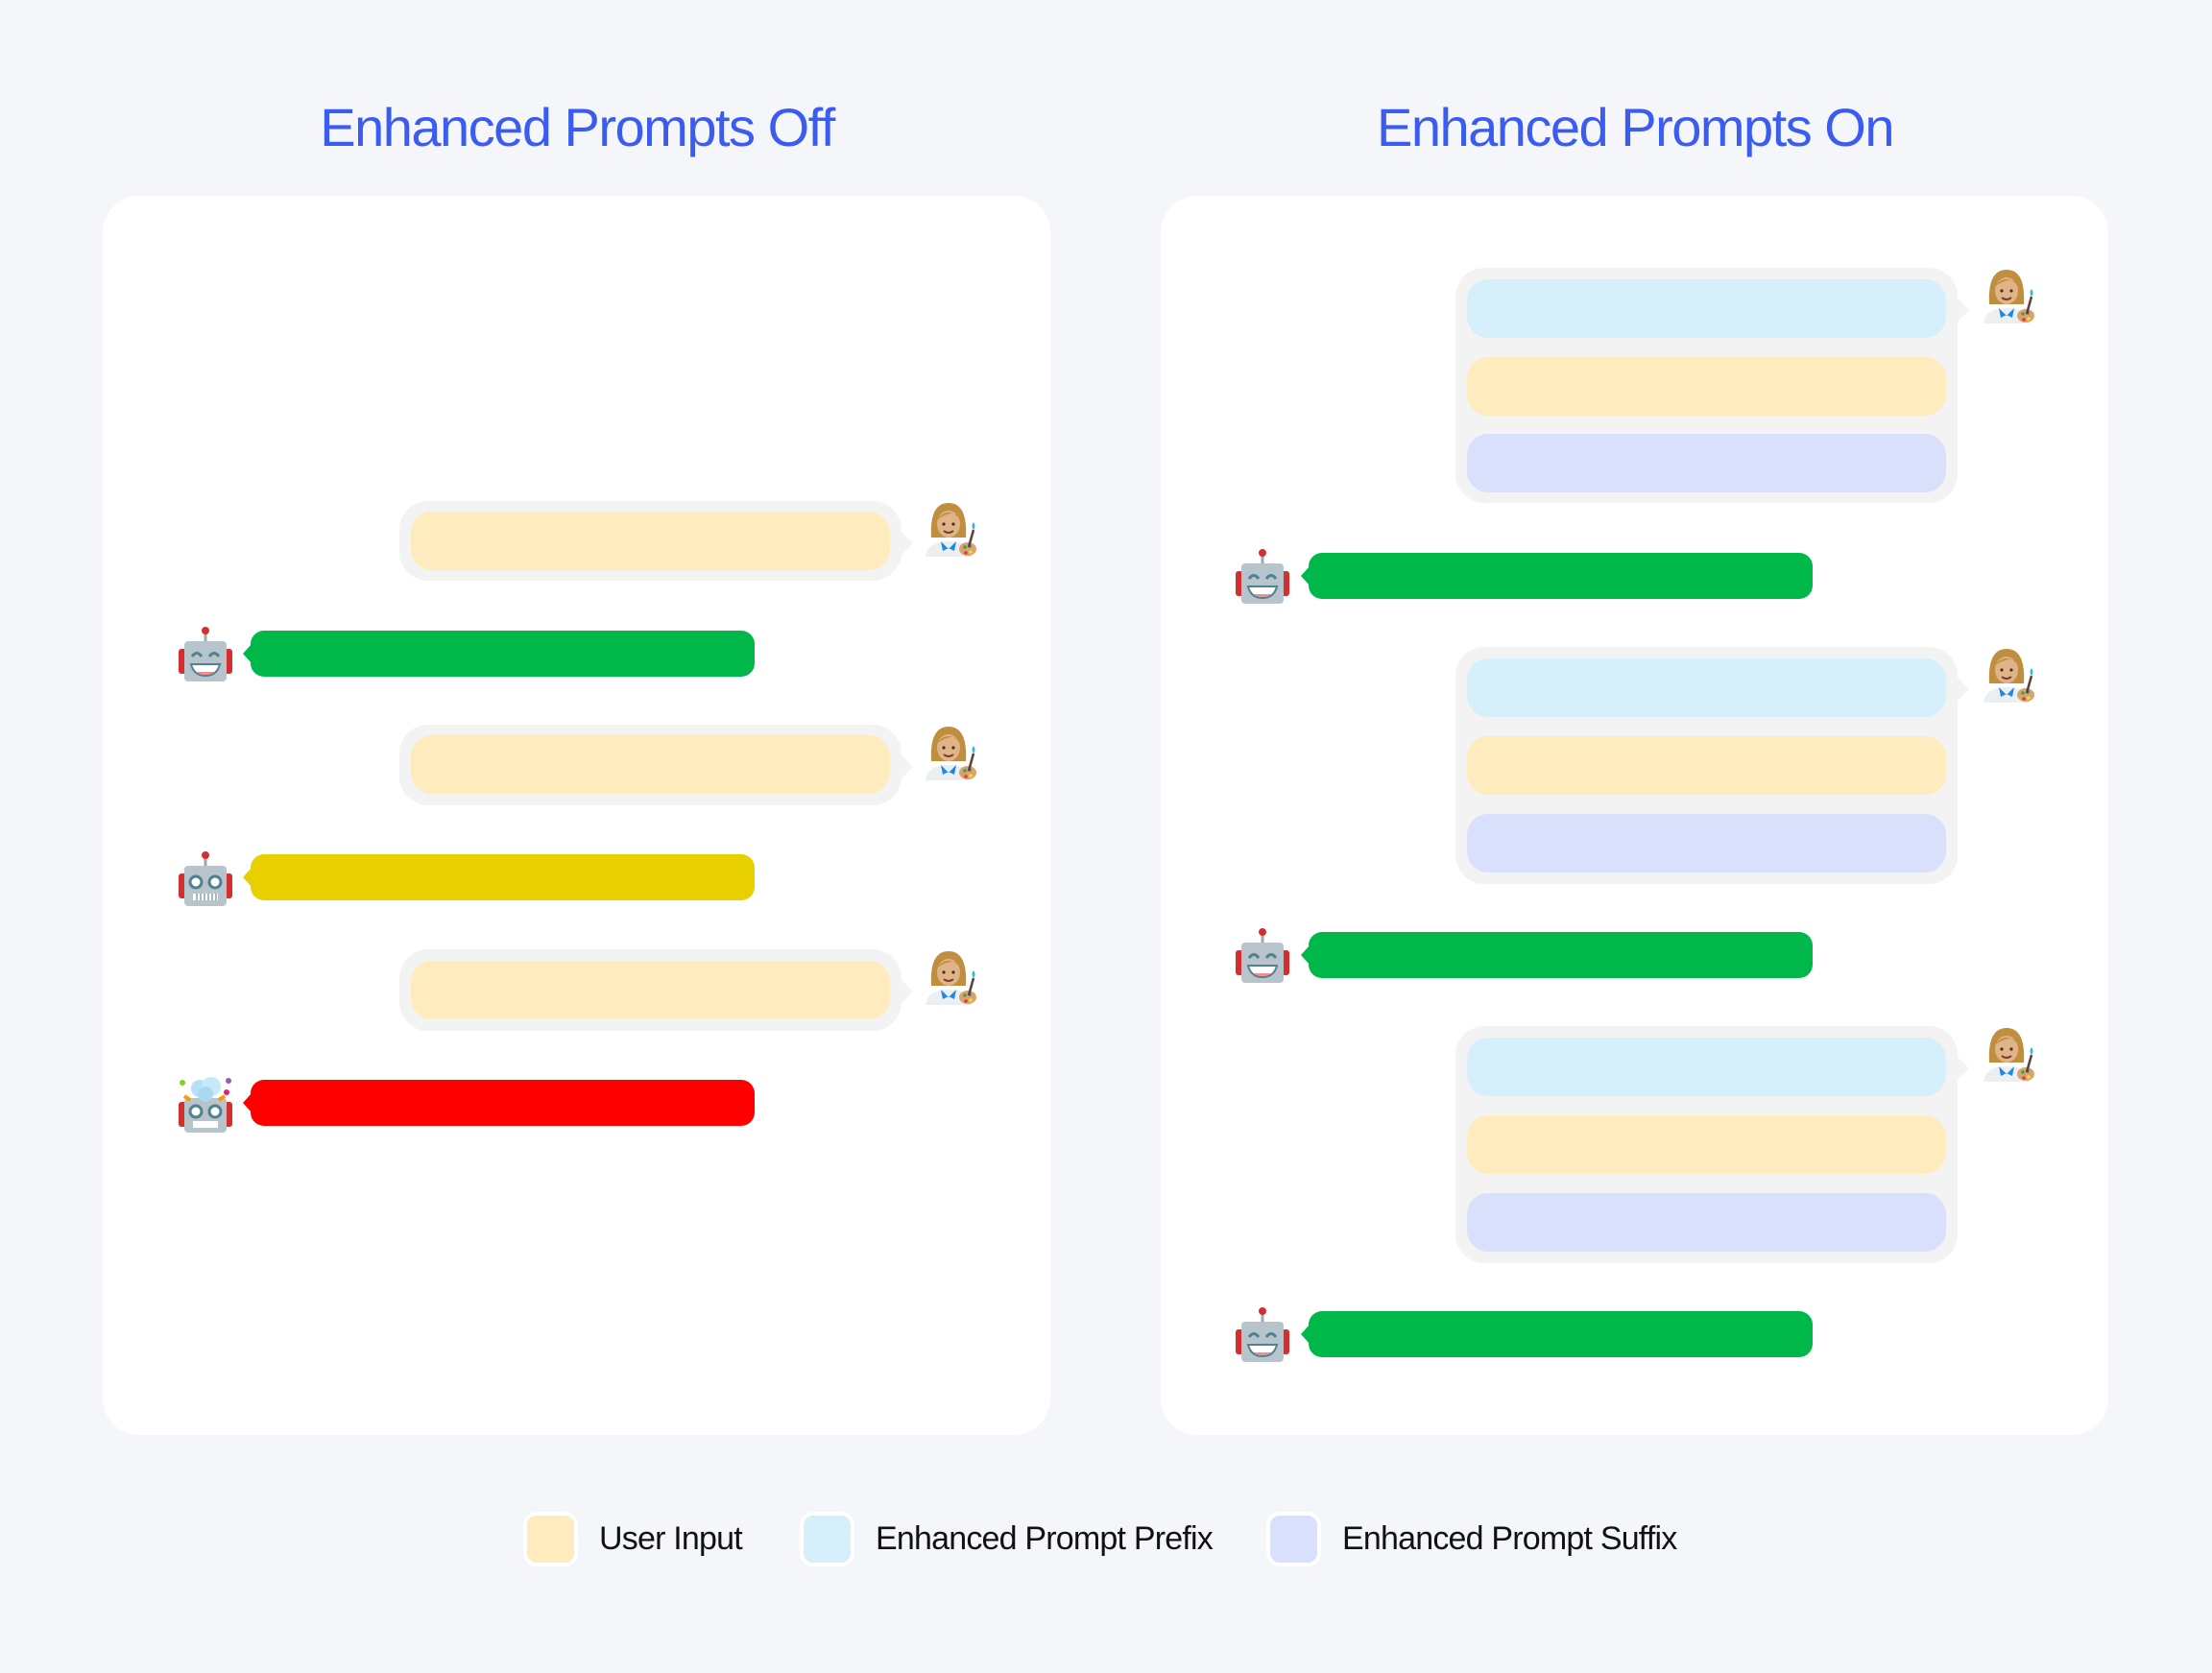  I want to click on legend-label: Enhanced Prompt Prefix, so click(1045, 1538).